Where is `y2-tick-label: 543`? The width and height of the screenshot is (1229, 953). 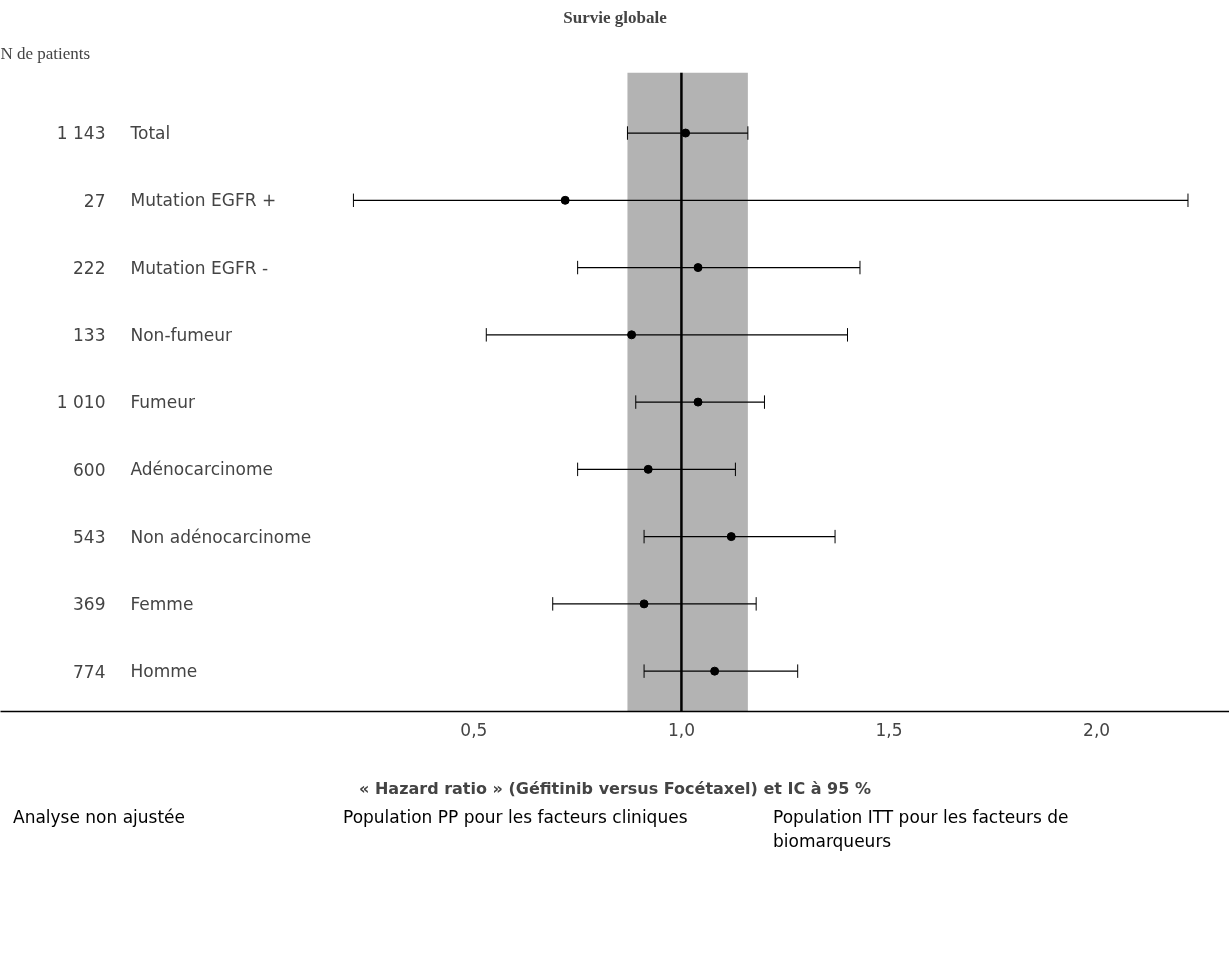
y2-tick-label: 543 is located at coordinates (89, 537).